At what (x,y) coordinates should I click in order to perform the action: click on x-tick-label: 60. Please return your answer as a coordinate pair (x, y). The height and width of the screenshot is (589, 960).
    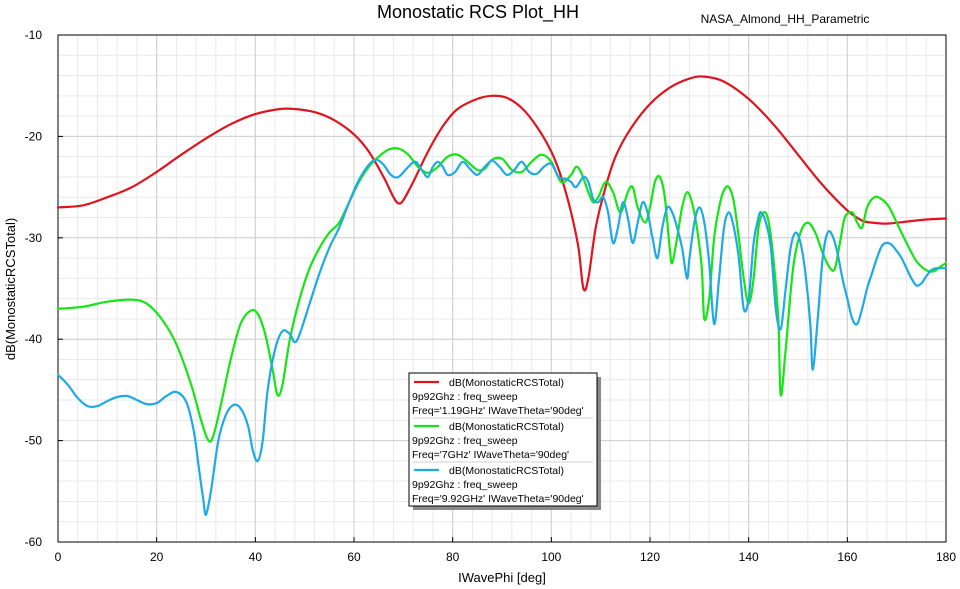
    Looking at the image, I should click on (354, 557).